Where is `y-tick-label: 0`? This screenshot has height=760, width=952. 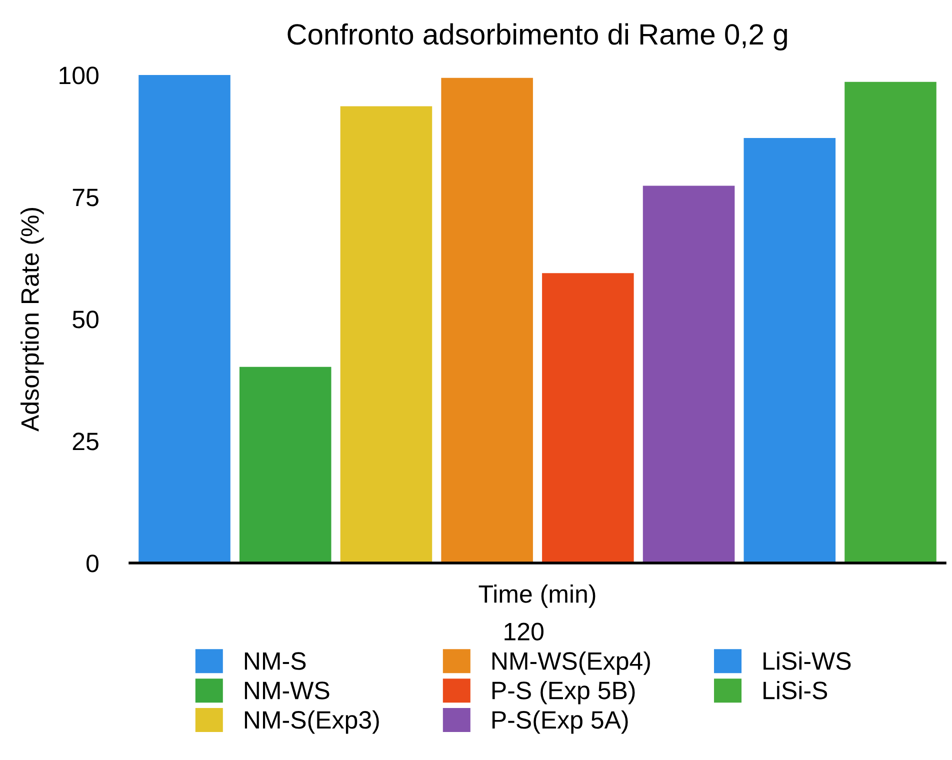
y-tick-label: 0 is located at coordinates (92, 563).